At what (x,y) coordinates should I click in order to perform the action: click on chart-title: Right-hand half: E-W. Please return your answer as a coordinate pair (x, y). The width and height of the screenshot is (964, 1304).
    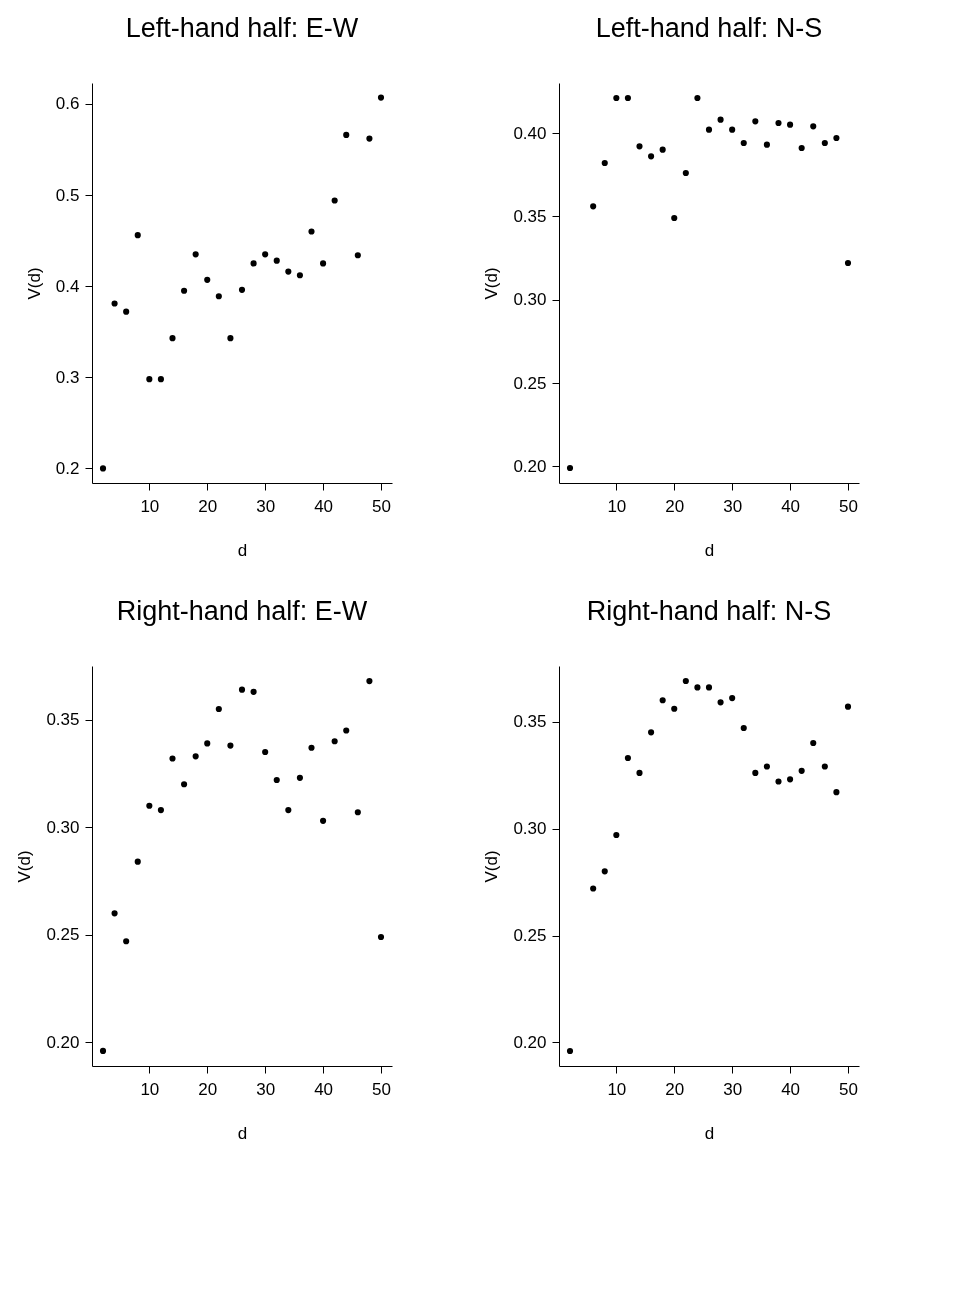
    Looking at the image, I should click on (242, 611).